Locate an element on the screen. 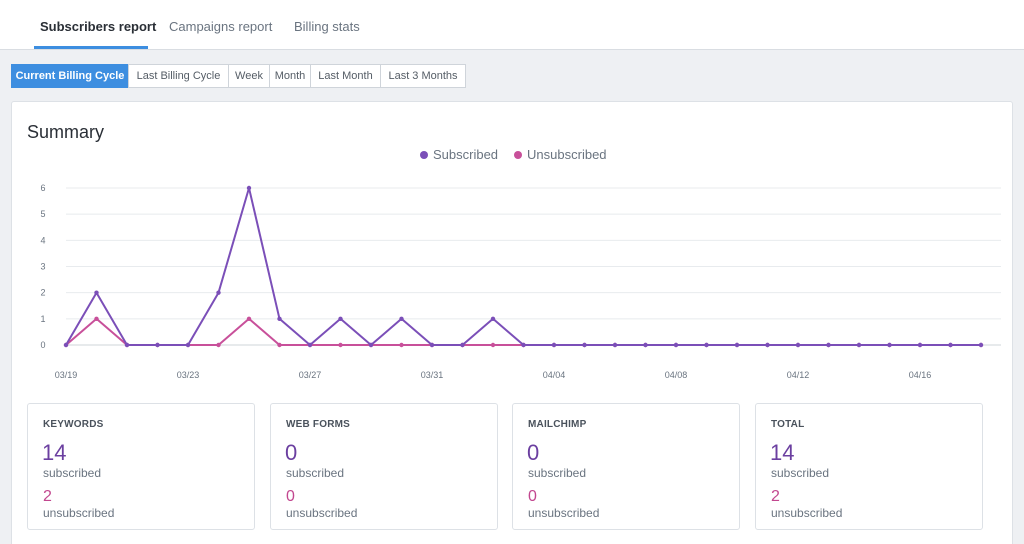 The height and width of the screenshot is (544, 1024). y-tick-label: 0 is located at coordinates (42, 345).